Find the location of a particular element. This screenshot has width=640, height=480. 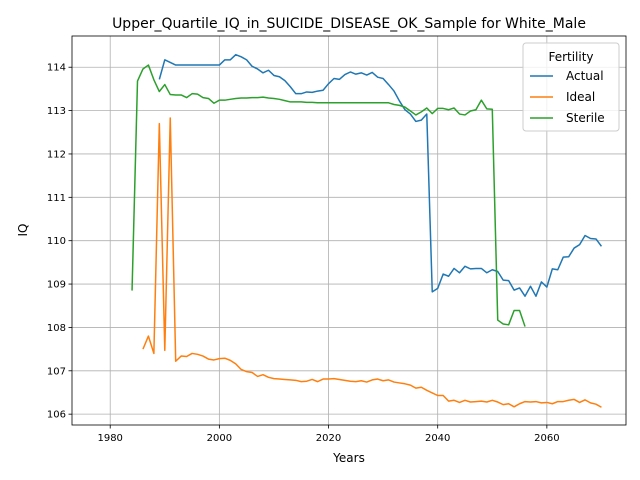

y-axis: 106 107 108 109 110 111 112 113 114 is located at coordinates (59, 242).